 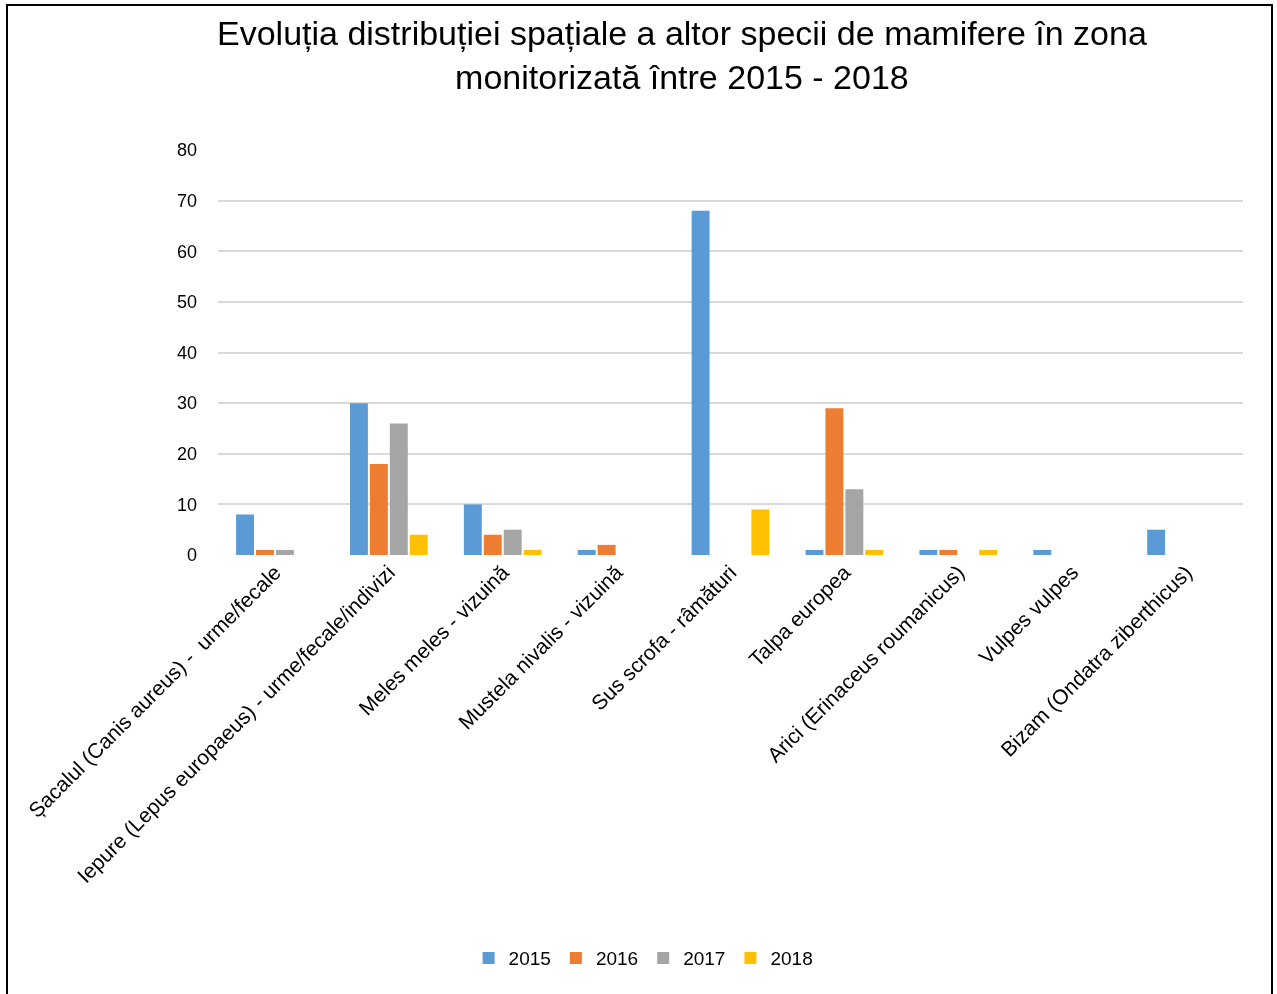 What do you see at coordinates (186, 504) in the screenshot?
I see `y-tick-label: 10` at bounding box center [186, 504].